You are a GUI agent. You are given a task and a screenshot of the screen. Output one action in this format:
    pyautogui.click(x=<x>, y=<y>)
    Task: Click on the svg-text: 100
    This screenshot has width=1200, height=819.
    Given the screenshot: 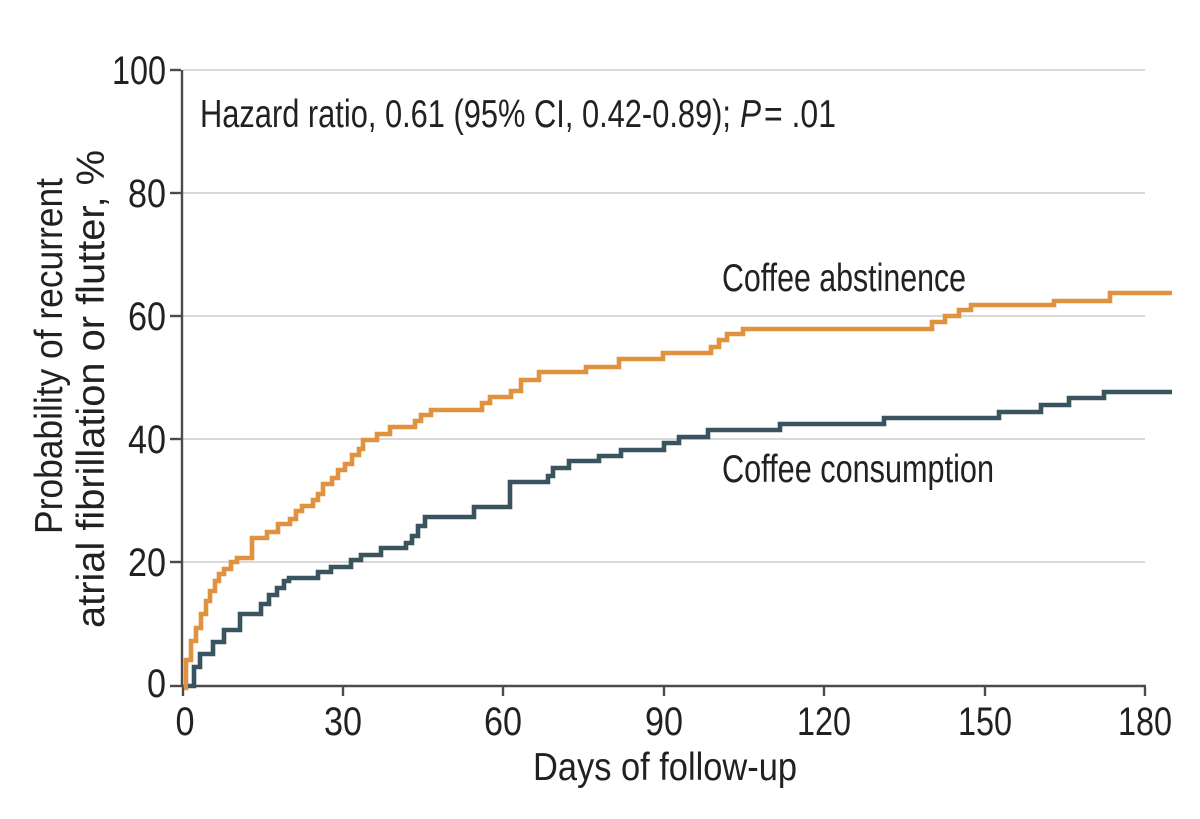 What is the action you would take?
    pyautogui.click(x=139, y=71)
    